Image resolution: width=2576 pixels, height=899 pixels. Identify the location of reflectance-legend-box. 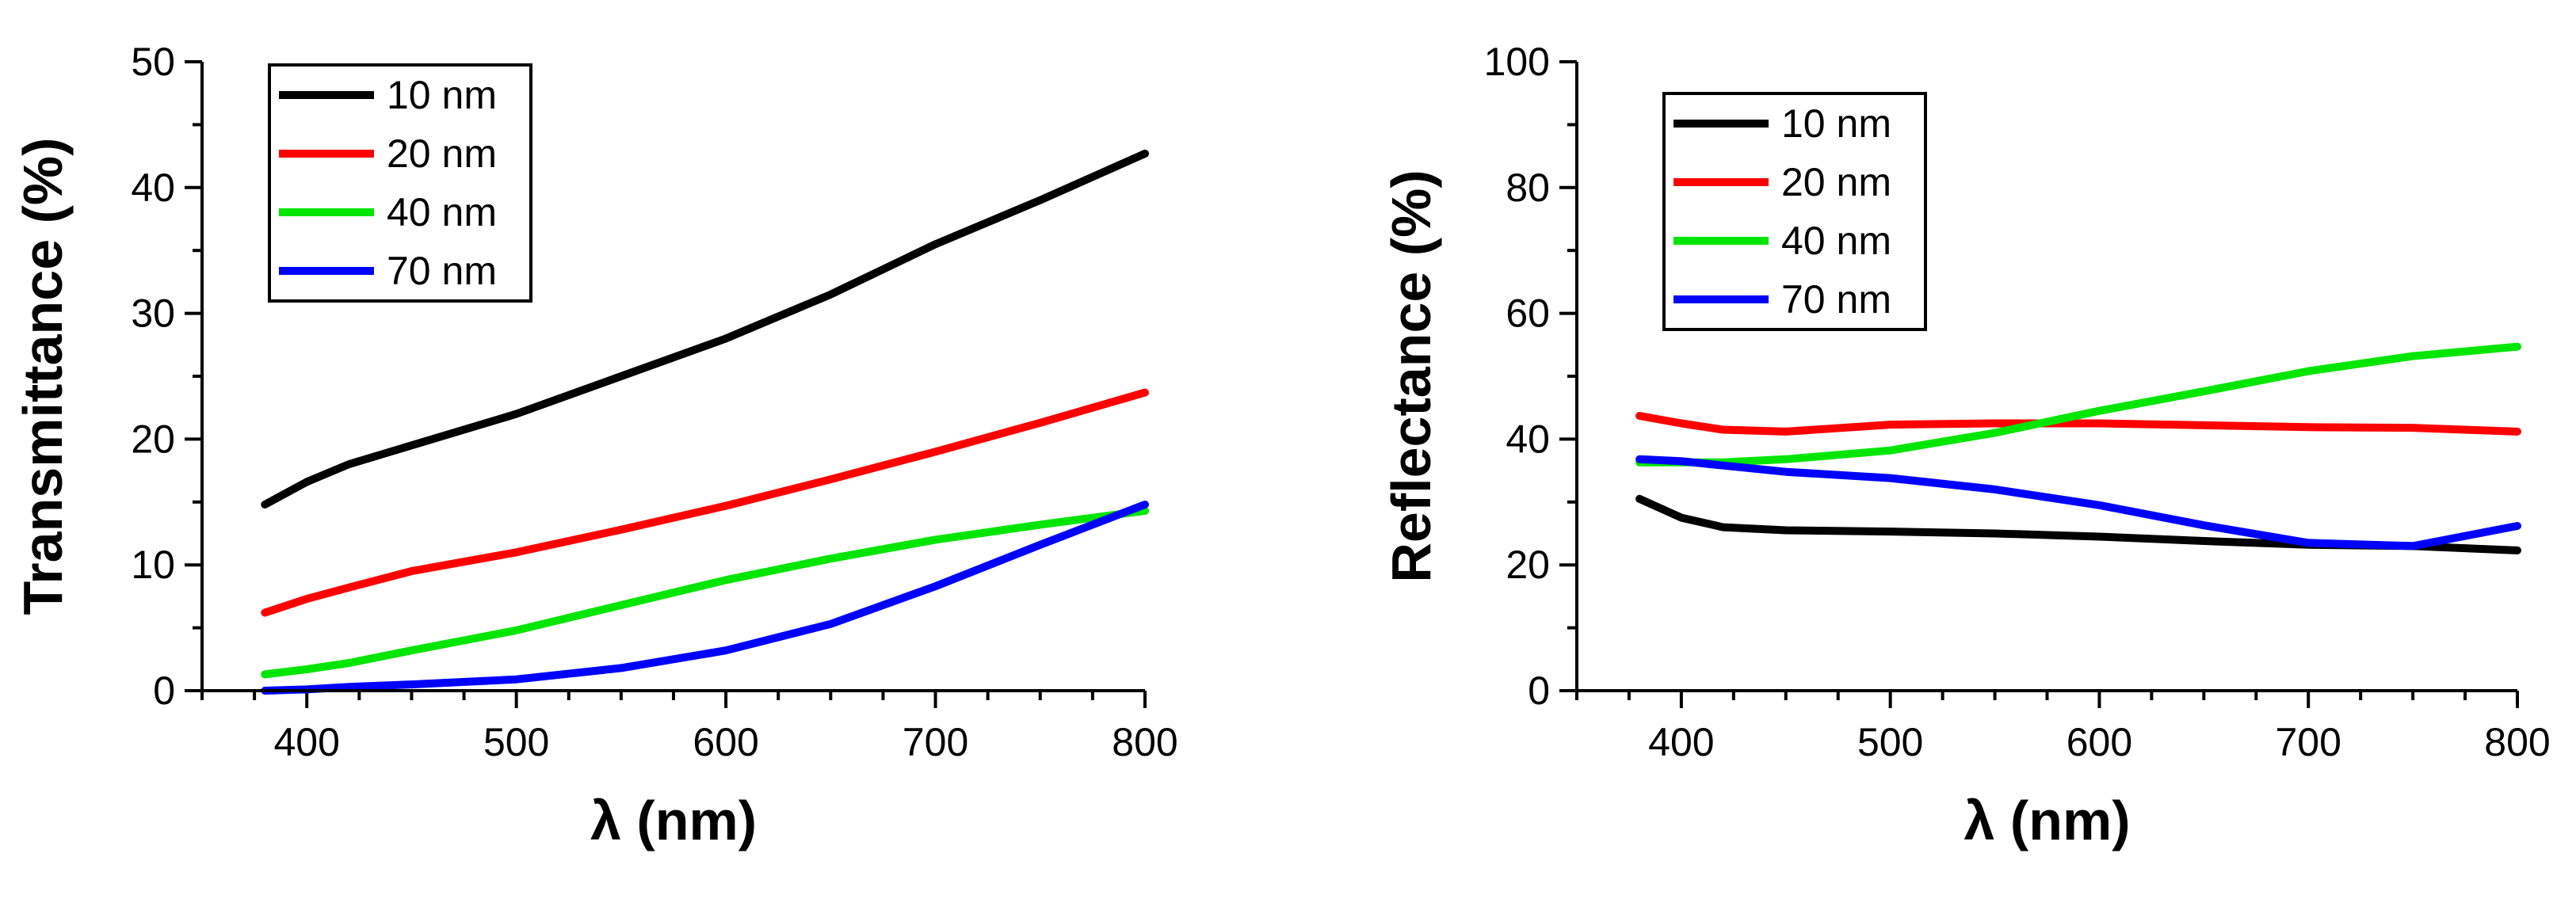
(1794, 211).